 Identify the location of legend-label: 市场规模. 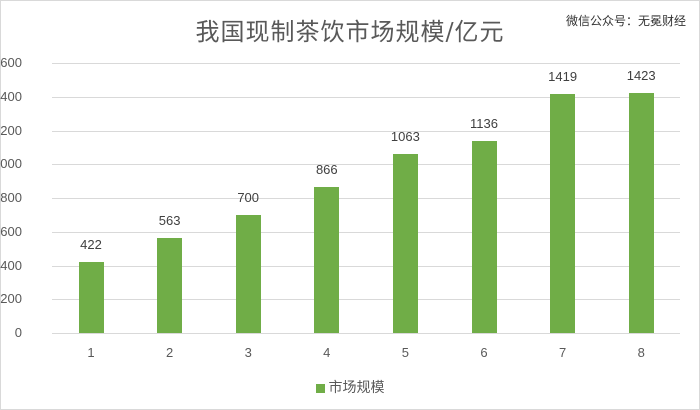
(356, 388).